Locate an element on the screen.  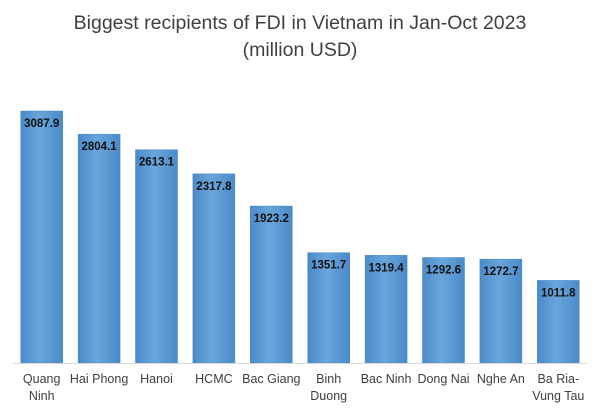
bar-hcmc is located at coordinates (214, 268).